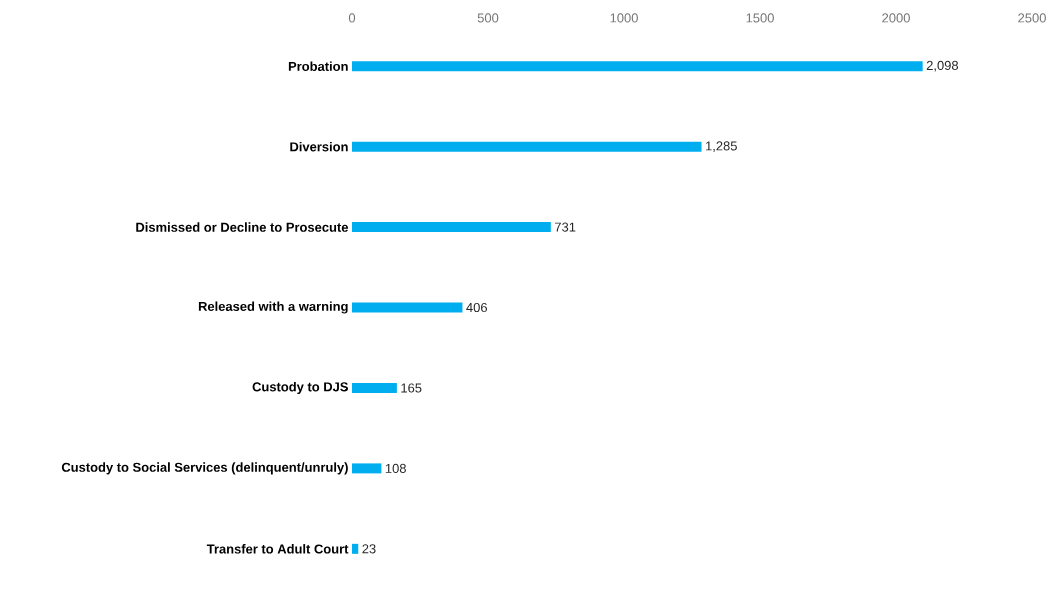 The width and height of the screenshot is (1056, 589). Describe the element at coordinates (352, 18) in the screenshot. I see `x-tick-label: 0` at that location.